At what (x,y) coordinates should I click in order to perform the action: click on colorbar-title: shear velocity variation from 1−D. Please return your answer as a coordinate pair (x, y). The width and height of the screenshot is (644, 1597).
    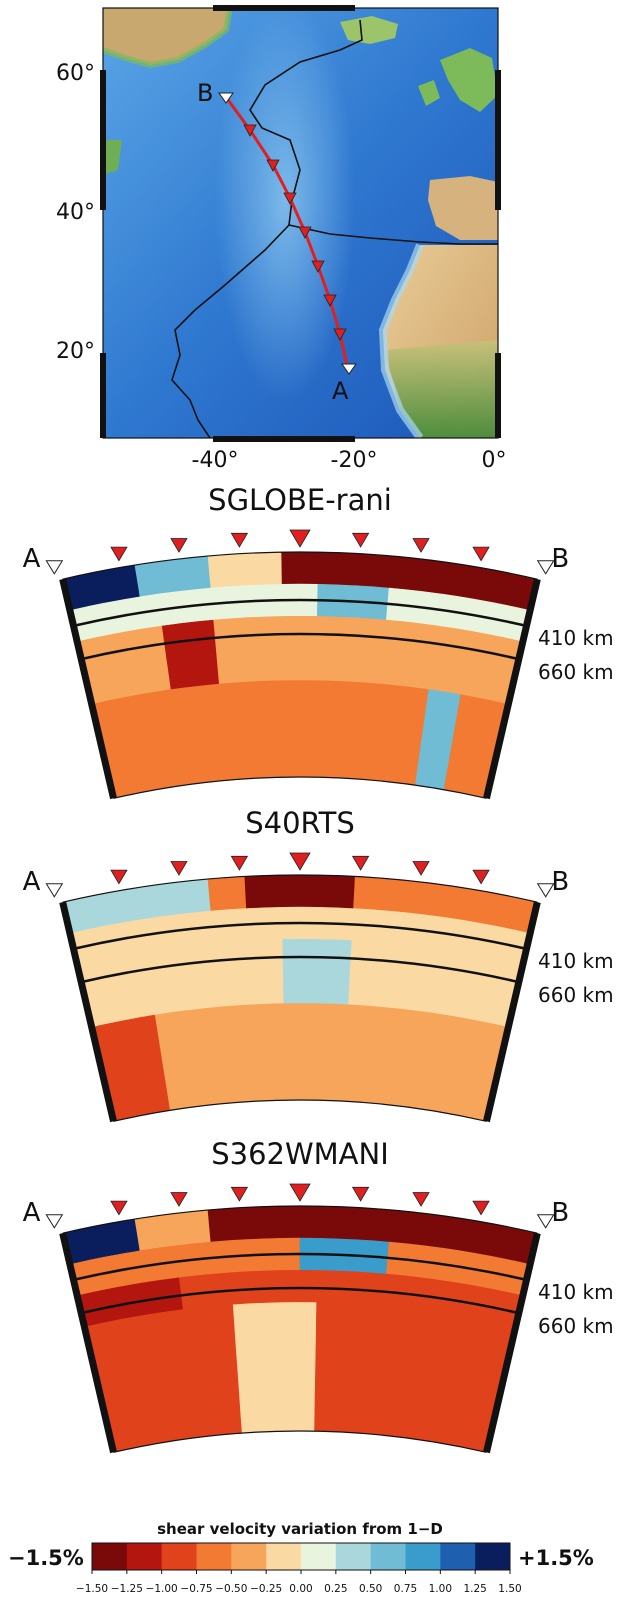
    Looking at the image, I should click on (300, 1529).